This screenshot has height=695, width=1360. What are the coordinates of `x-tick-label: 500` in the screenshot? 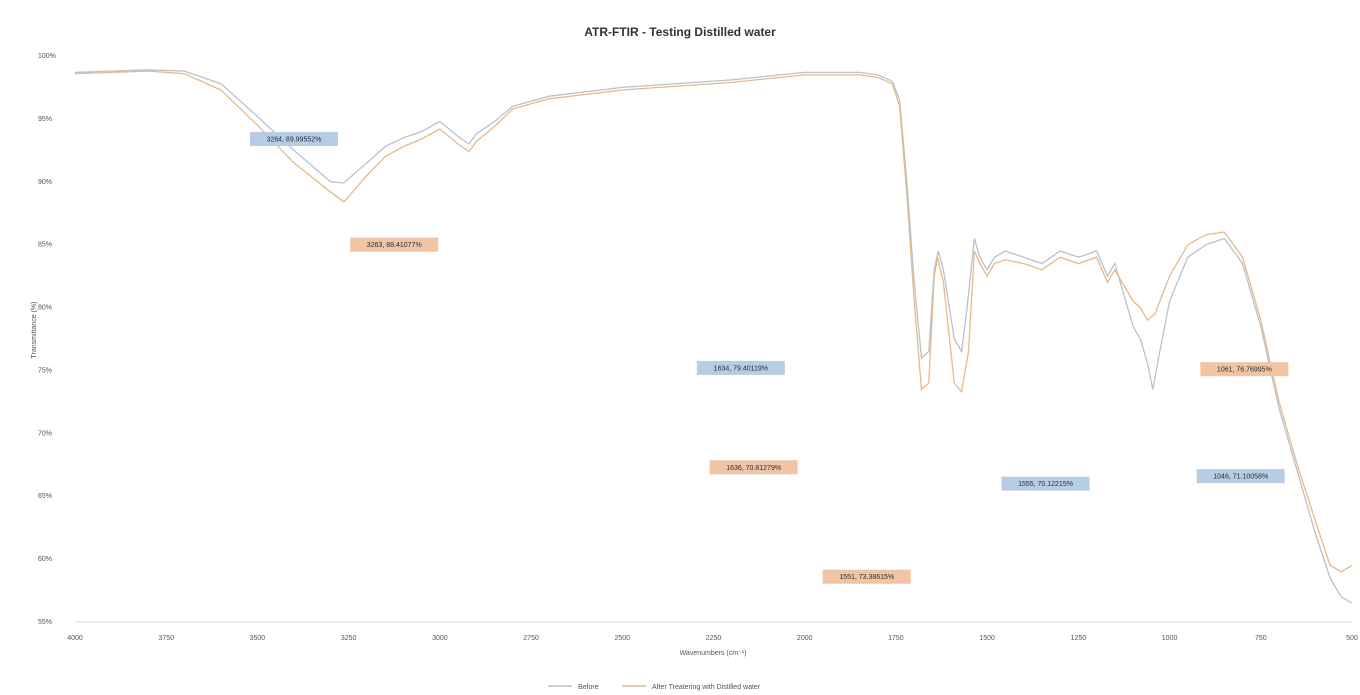 It's located at (1352, 638).